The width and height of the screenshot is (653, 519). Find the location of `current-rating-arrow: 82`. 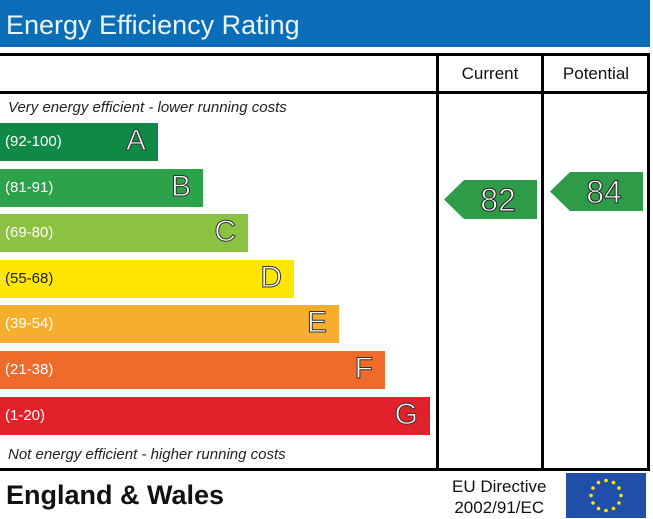

current-rating-arrow: 82 is located at coordinates (490, 199).